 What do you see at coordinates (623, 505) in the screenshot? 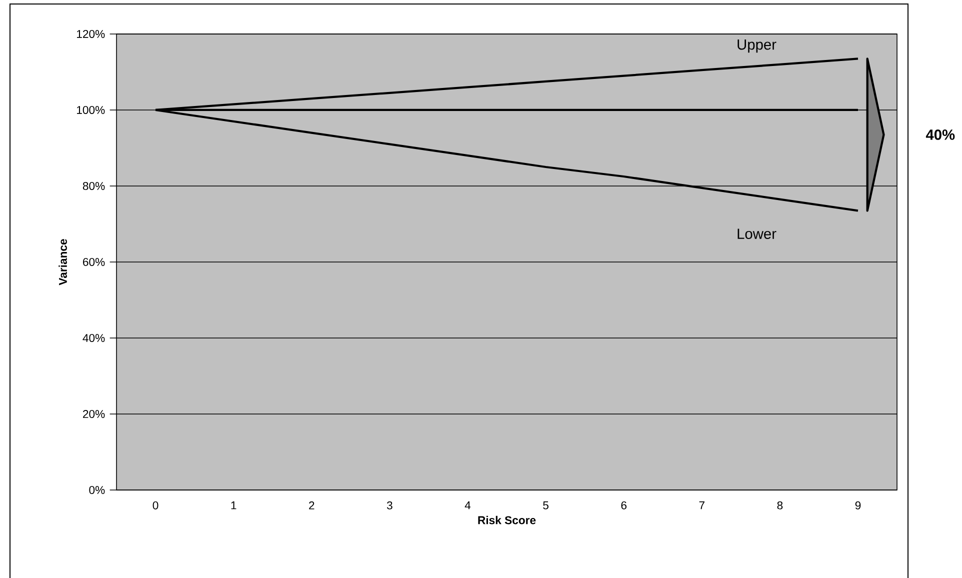
I see `x-tick-label: 6` at bounding box center [623, 505].